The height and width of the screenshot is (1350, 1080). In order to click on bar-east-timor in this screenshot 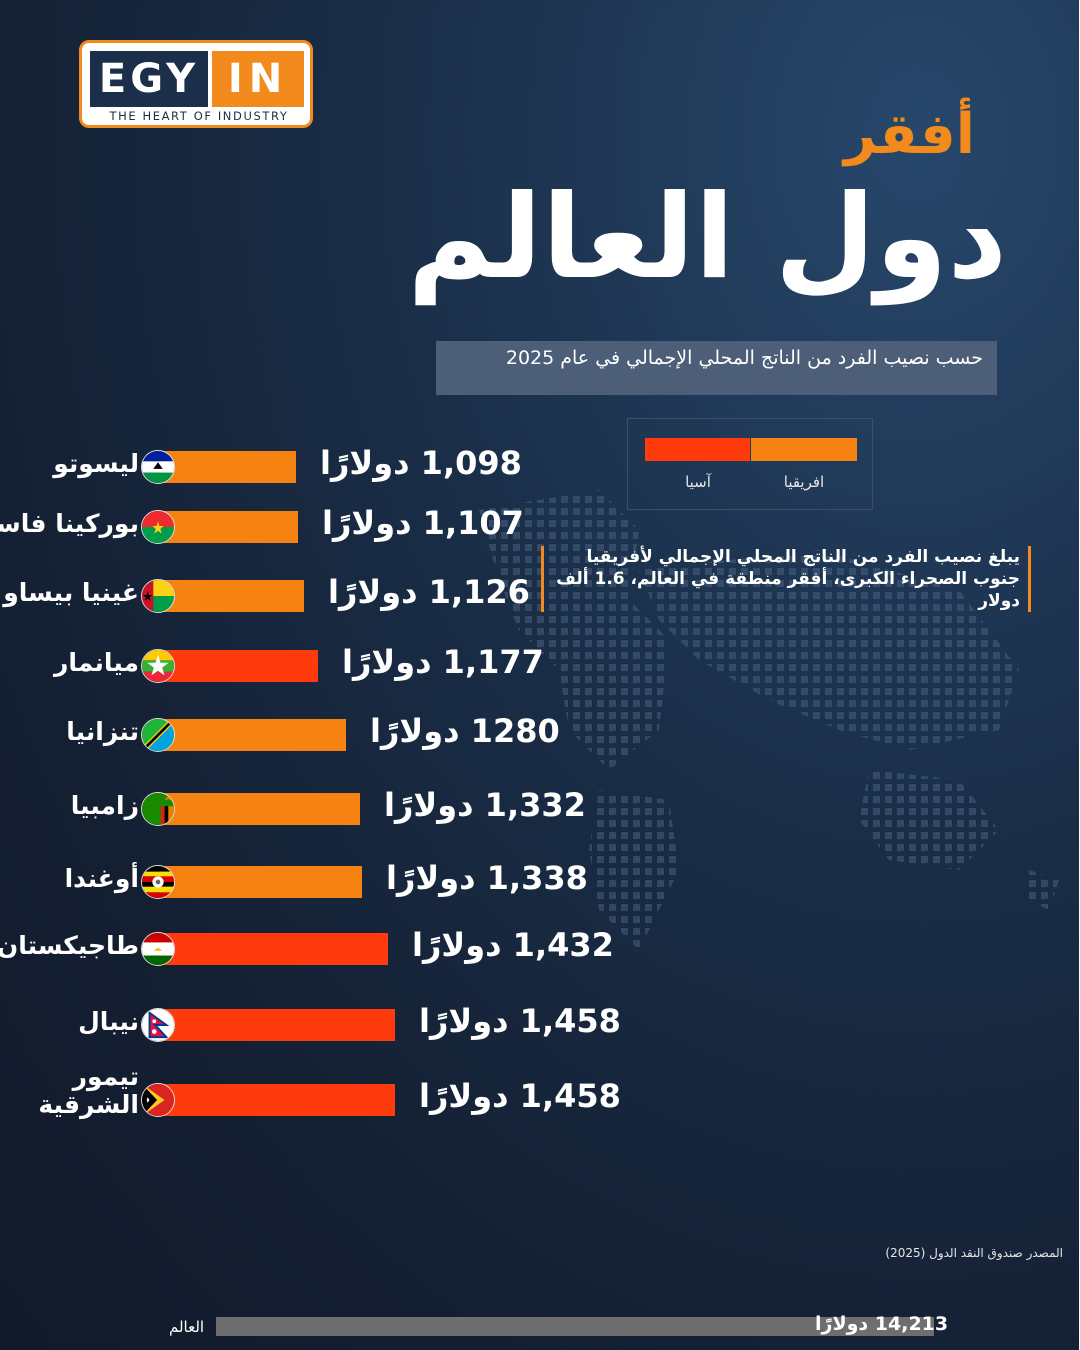, I will do `click(278, 1100)`.